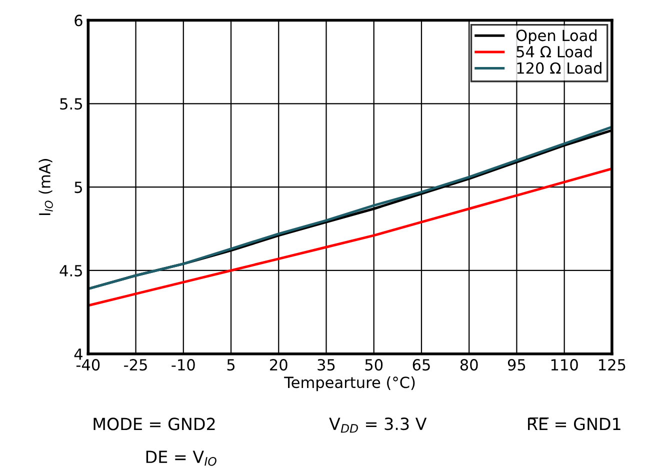 This screenshot has height=470, width=658. Describe the element at coordinates (574, 423) in the screenshot. I see `text: R̅E̅ = GND1` at that location.